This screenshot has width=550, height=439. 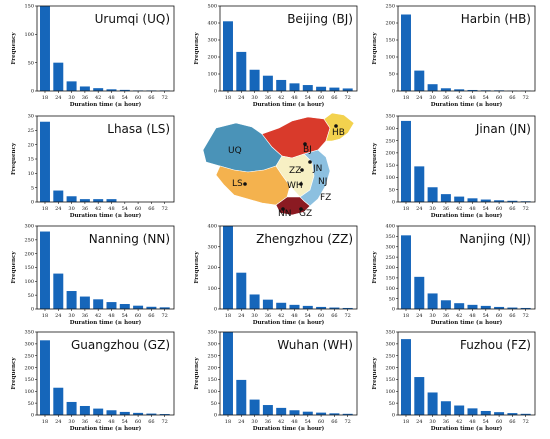 I want to click on x-tick-label: 60, so click(x=321, y=422).